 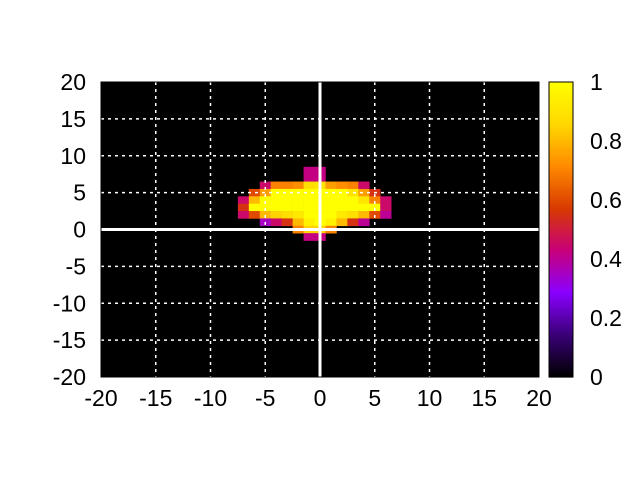 What do you see at coordinates (73, 156) in the screenshot?
I see `y-tick-label: 10` at bounding box center [73, 156].